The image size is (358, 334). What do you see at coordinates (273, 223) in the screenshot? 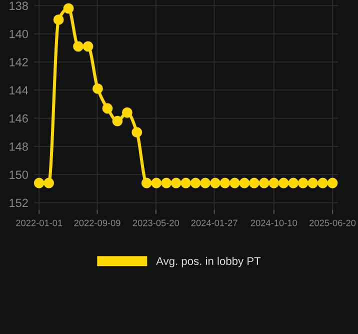
I see `x-tick-label: 2024-10-10` at bounding box center [273, 223].